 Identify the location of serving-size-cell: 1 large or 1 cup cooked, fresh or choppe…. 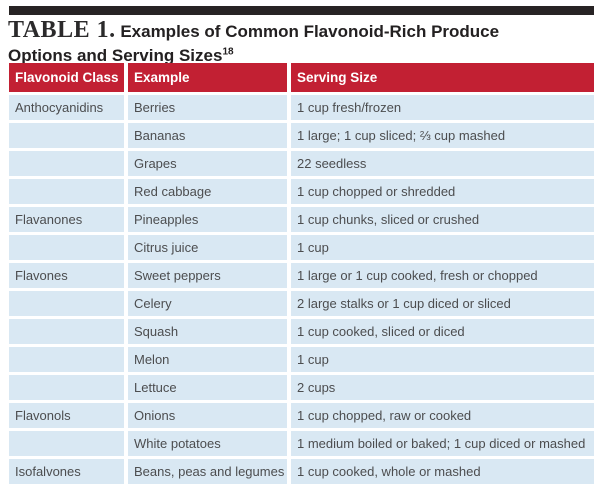
(442, 275).